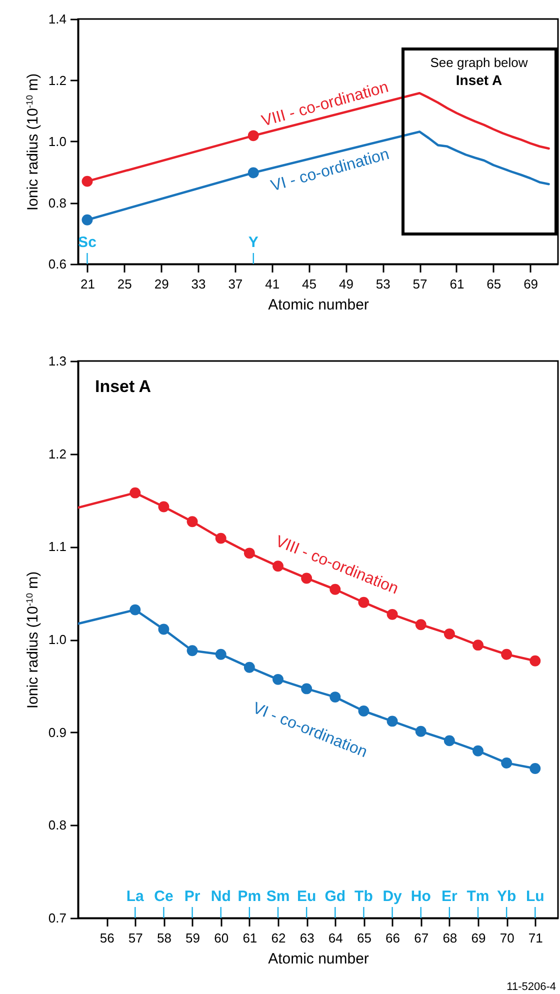  Describe the element at coordinates (220, 896) in the screenshot. I see `annotation: Nd` at that location.